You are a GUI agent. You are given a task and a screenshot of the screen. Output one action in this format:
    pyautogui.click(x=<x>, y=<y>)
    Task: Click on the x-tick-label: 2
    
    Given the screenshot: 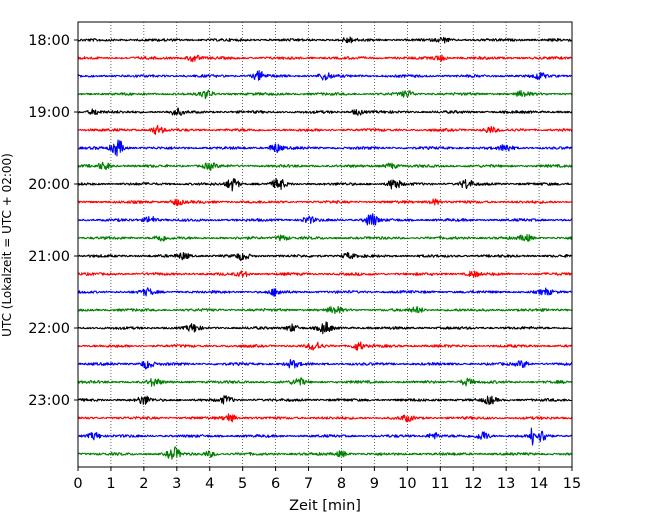 What is the action you would take?
    pyautogui.click(x=143, y=484)
    